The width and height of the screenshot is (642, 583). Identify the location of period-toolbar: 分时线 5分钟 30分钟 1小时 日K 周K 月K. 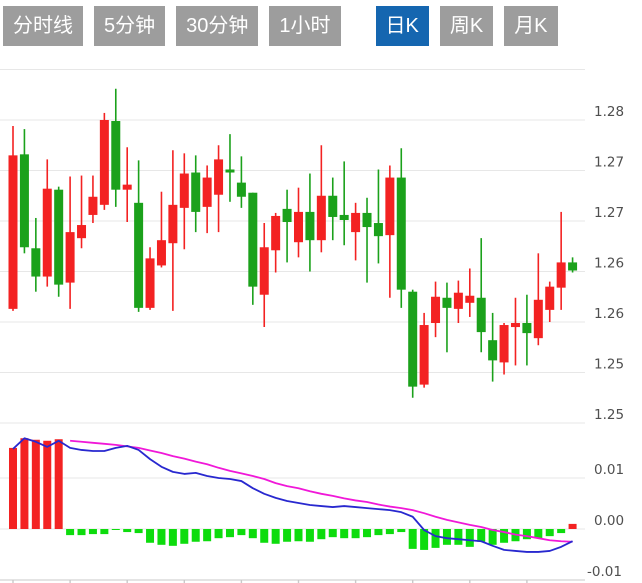
(286, 26).